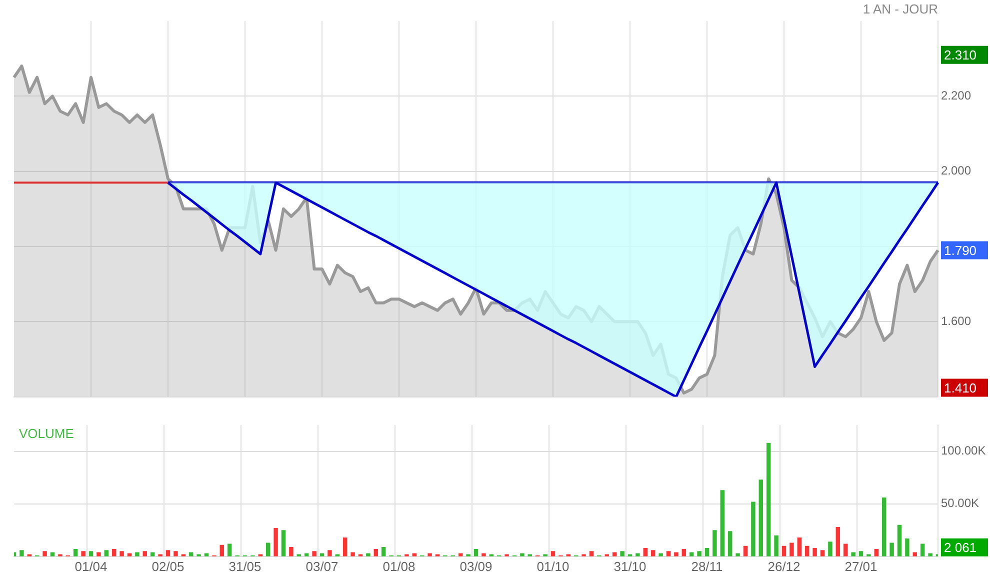  What do you see at coordinates (630, 566) in the screenshot?
I see `x-tick-label: 31/10` at bounding box center [630, 566].